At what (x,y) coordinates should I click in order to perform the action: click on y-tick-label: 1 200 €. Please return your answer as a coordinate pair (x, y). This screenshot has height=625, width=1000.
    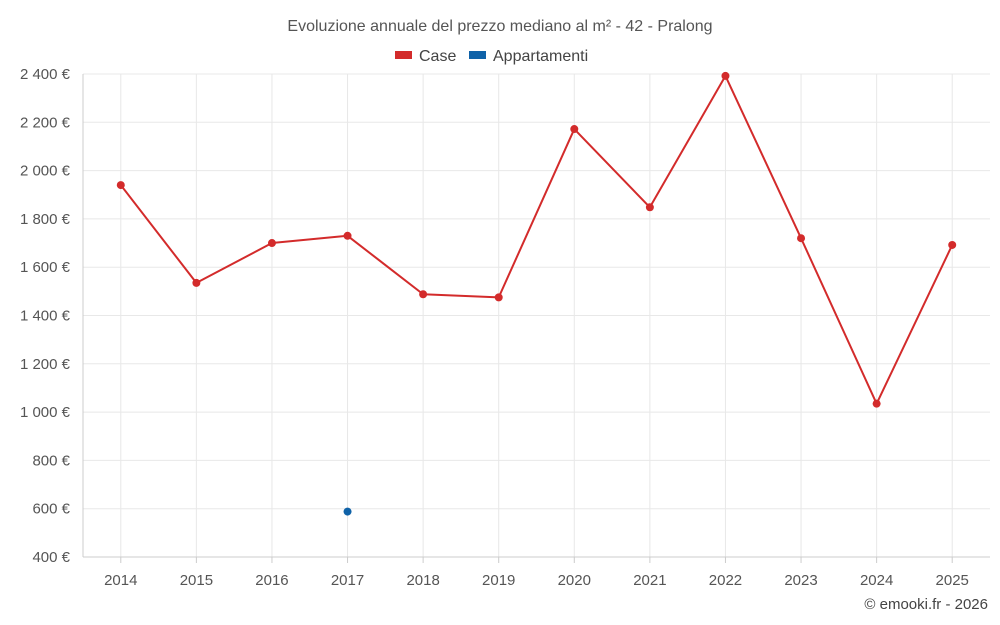
    Looking at the image, I should click on (45, 364).